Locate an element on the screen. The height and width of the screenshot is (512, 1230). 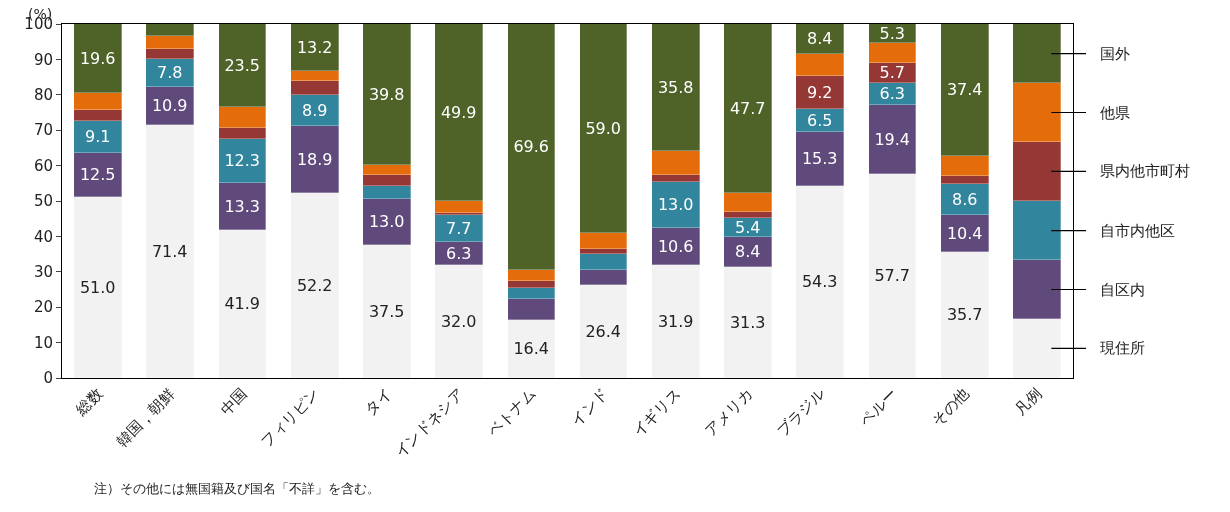
x-tick-label: イギリス is located at coordinates (656, 412).